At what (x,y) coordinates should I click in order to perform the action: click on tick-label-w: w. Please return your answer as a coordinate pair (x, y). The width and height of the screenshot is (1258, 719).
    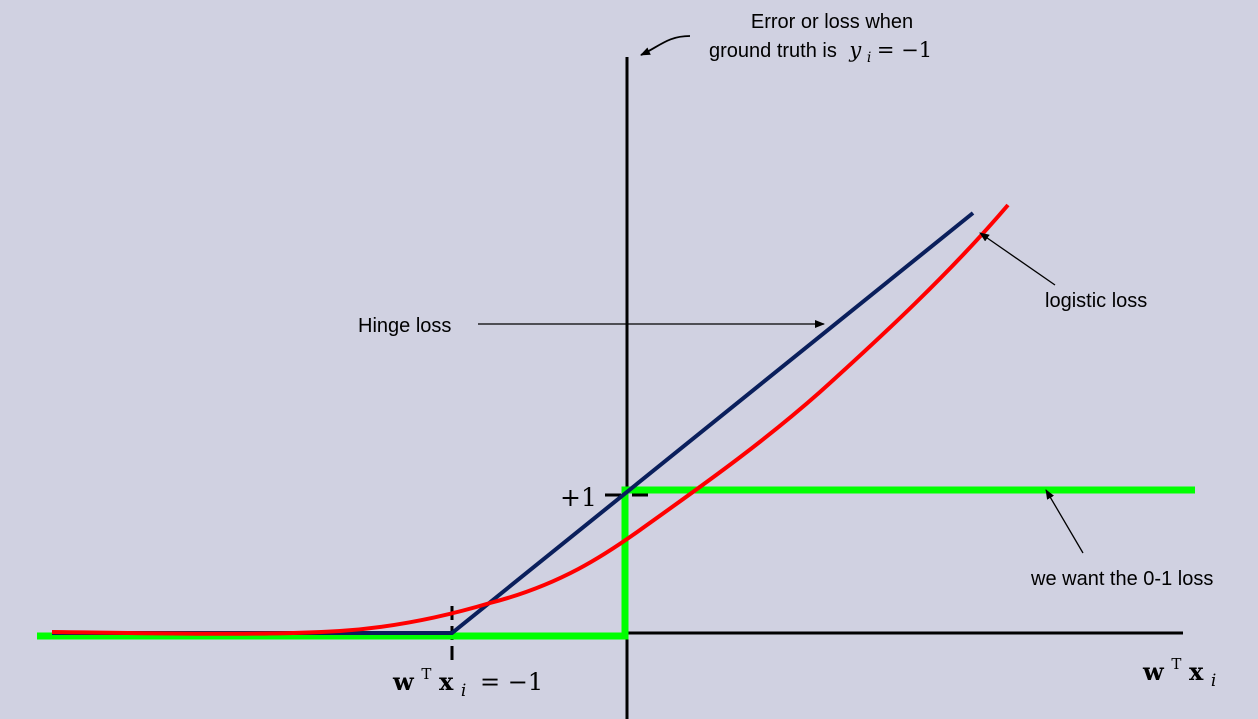
    Looking at the image, I should click on (403, 681).